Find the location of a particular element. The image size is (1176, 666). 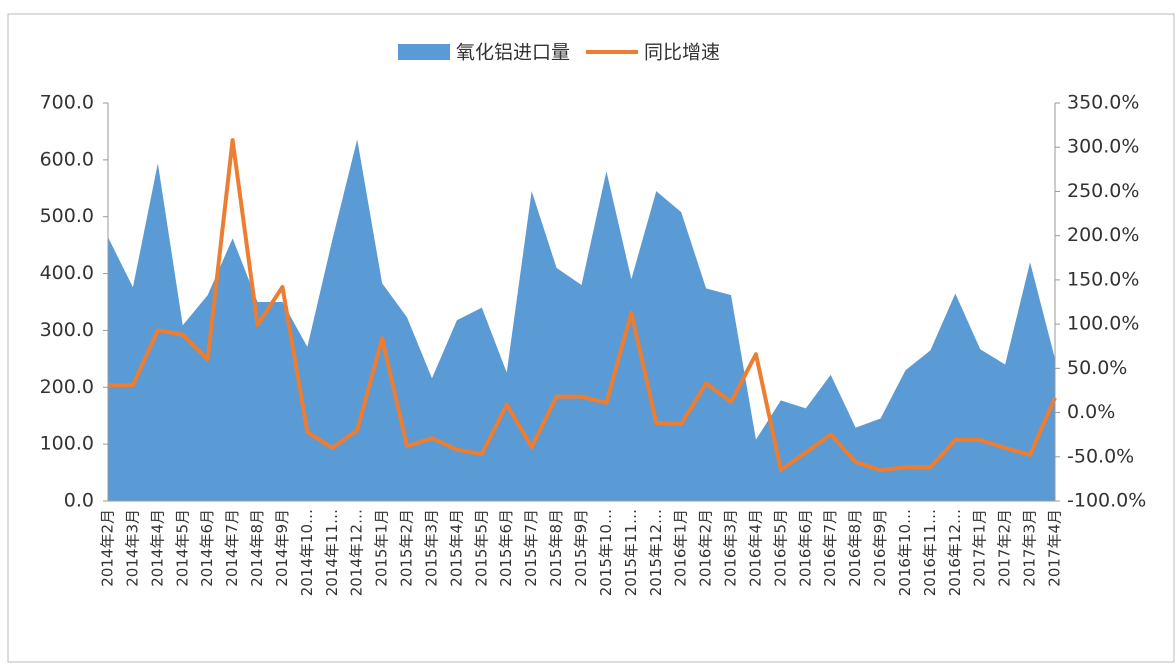

y2-tick-label: 150.0% is located at coordinates (1103, 279).